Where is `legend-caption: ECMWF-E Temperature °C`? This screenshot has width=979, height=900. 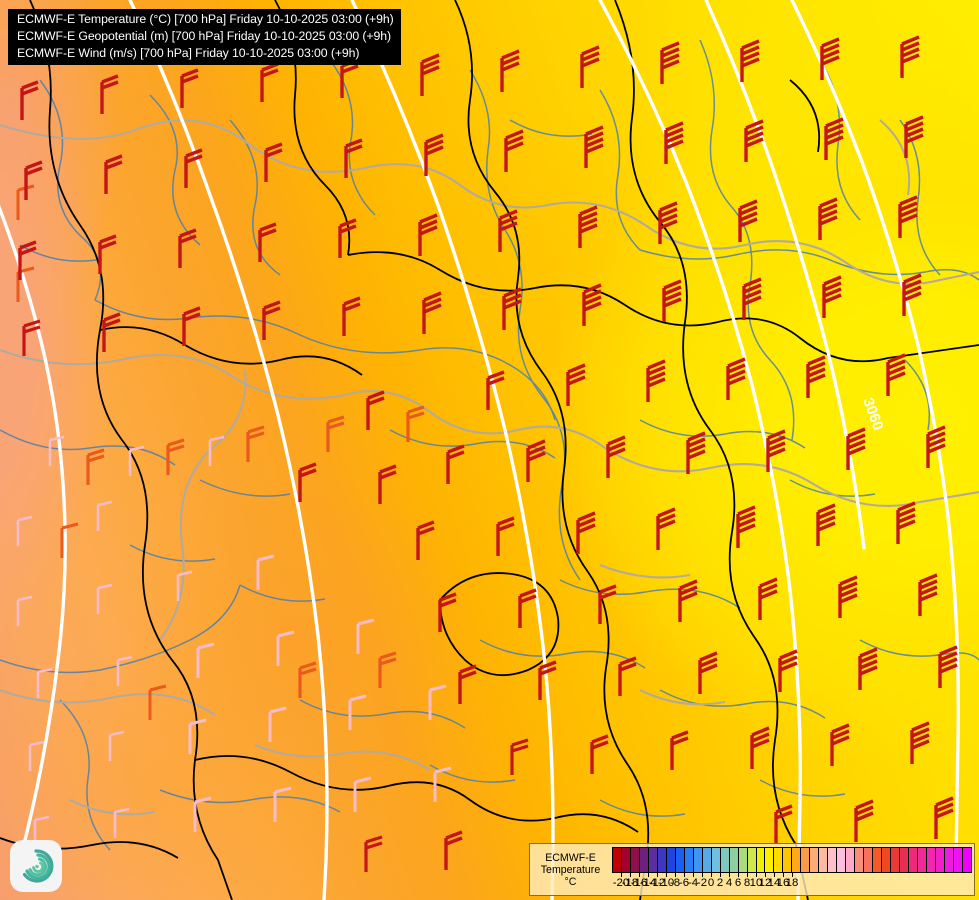
legend-caption: ECMWF-E Temperature °C is located at coordinates (570, 869).